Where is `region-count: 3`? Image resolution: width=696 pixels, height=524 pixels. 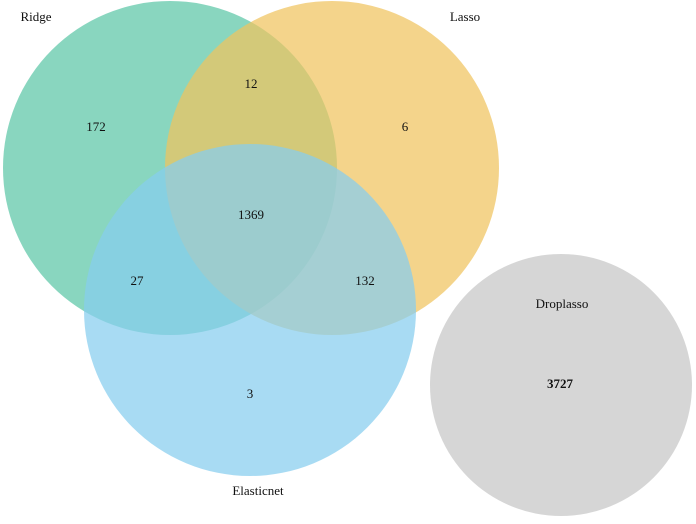
region-count: 3 is located at coordinates (250, 393).